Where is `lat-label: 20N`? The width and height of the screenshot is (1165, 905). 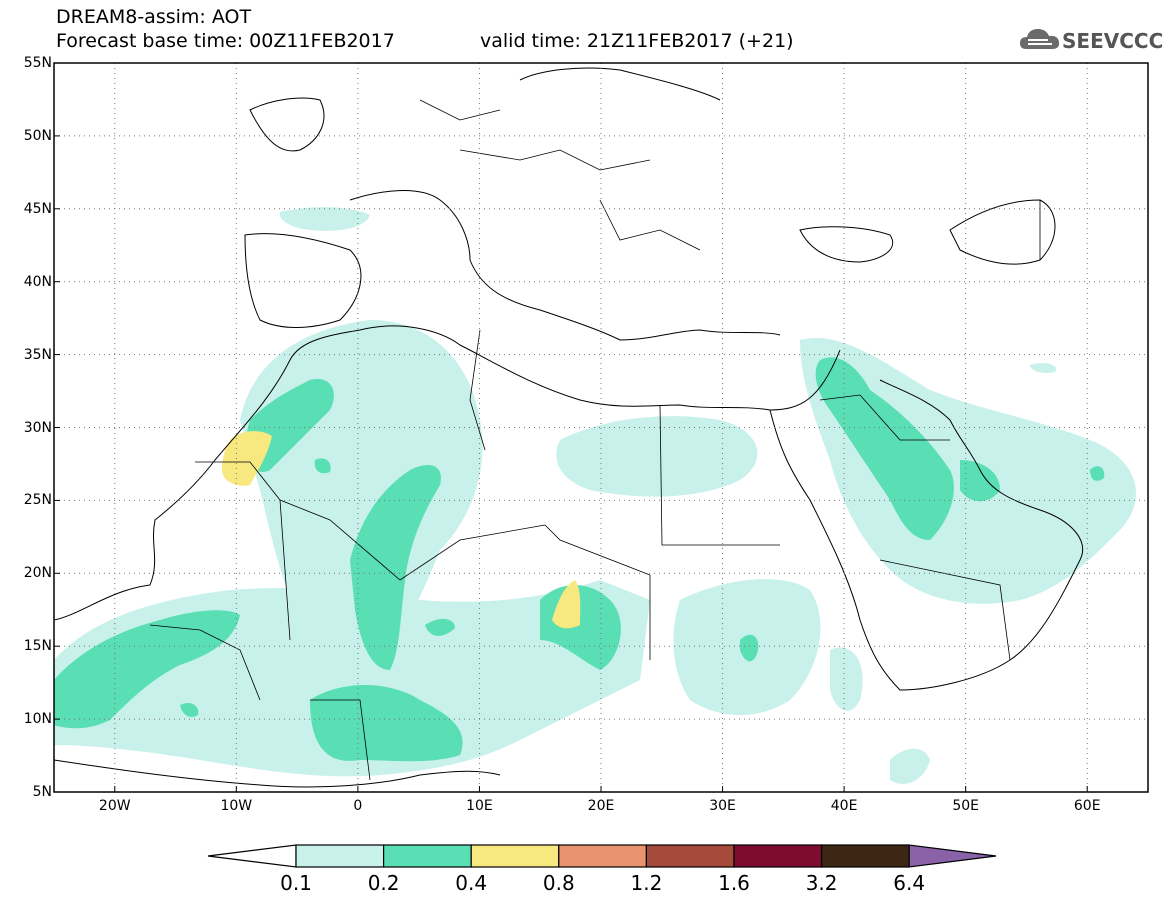
lat-label: 20N is located at coordinates (37, 573).